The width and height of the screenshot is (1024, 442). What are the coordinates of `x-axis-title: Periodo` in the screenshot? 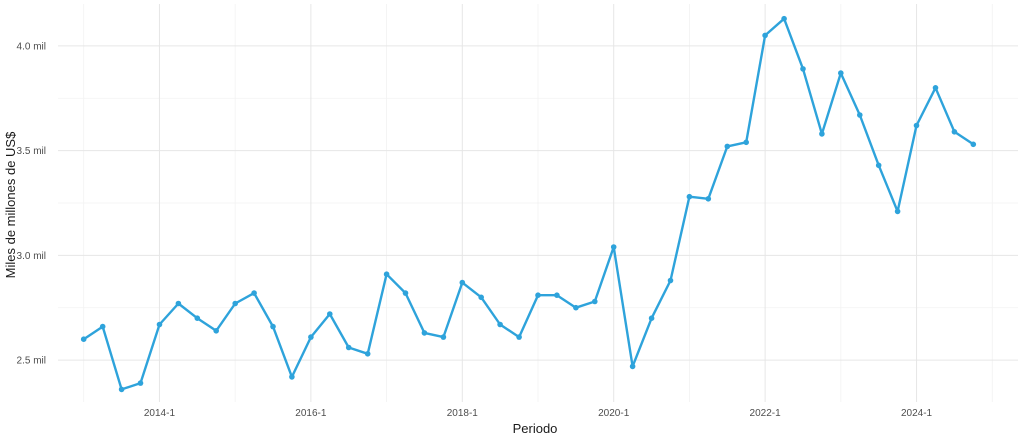 It's located at (535, 428).